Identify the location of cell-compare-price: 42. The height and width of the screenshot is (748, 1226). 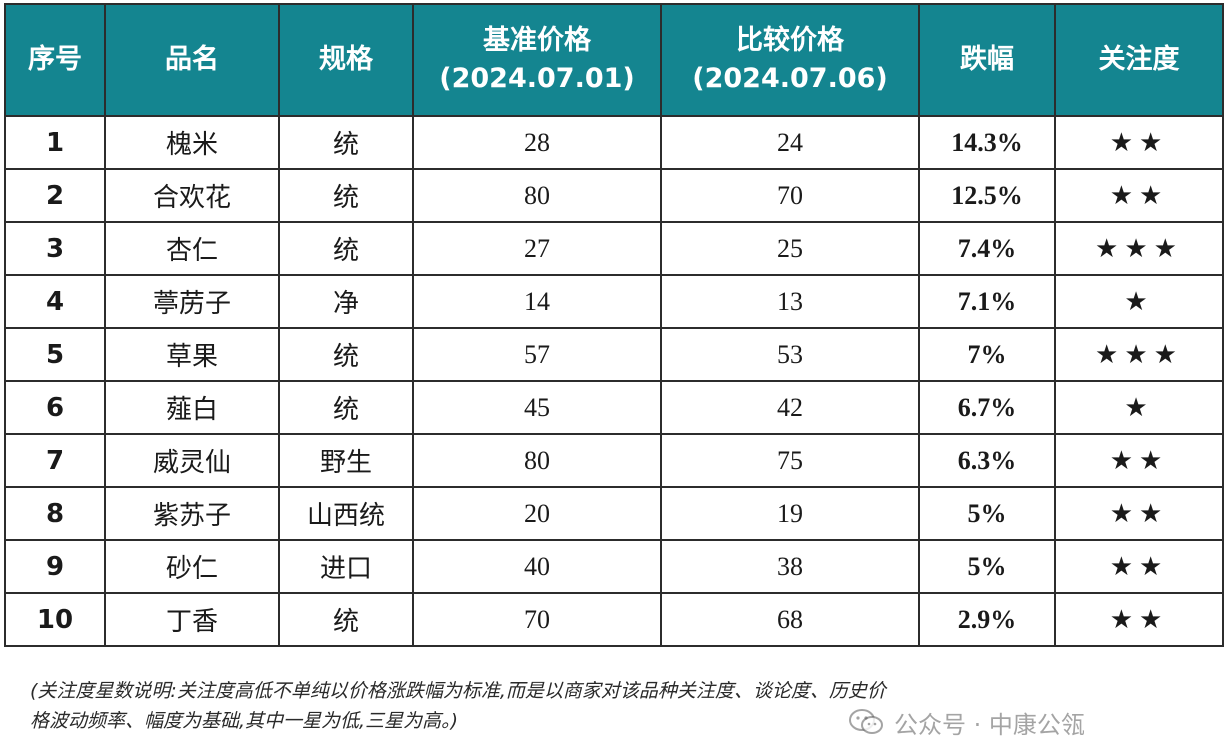
(790, 407).